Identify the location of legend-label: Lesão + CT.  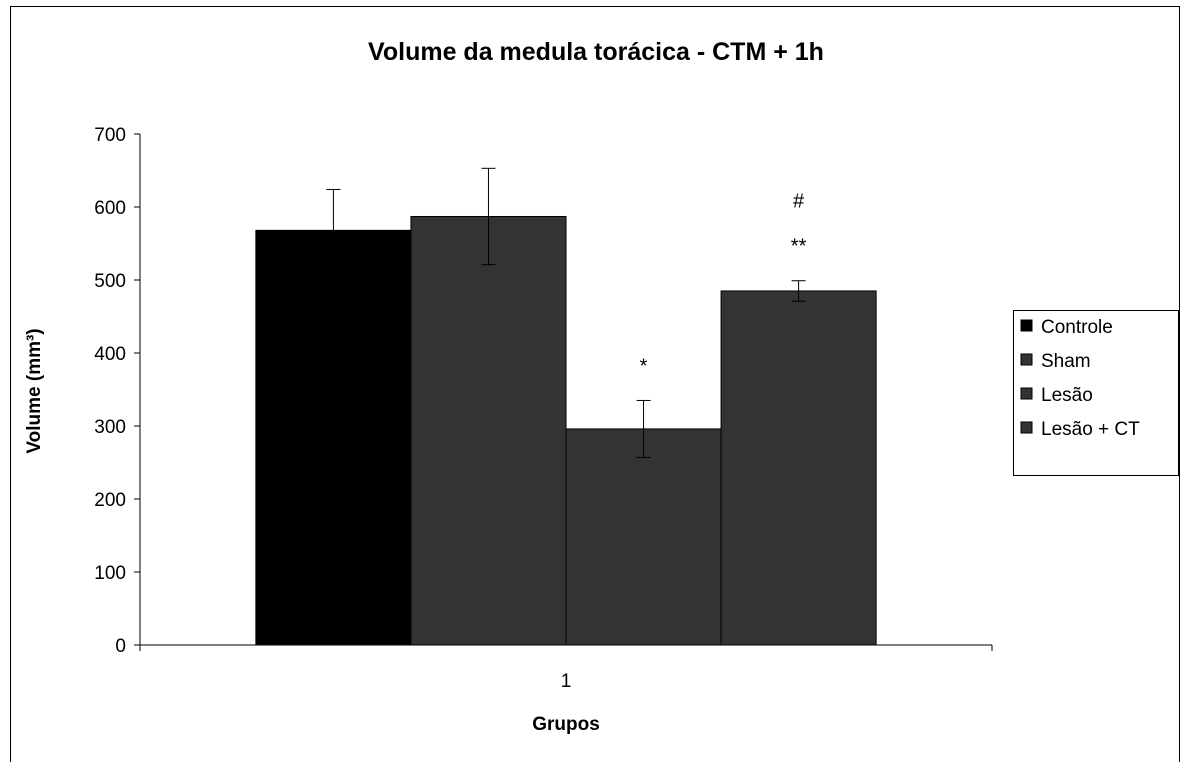
(1090, 429).